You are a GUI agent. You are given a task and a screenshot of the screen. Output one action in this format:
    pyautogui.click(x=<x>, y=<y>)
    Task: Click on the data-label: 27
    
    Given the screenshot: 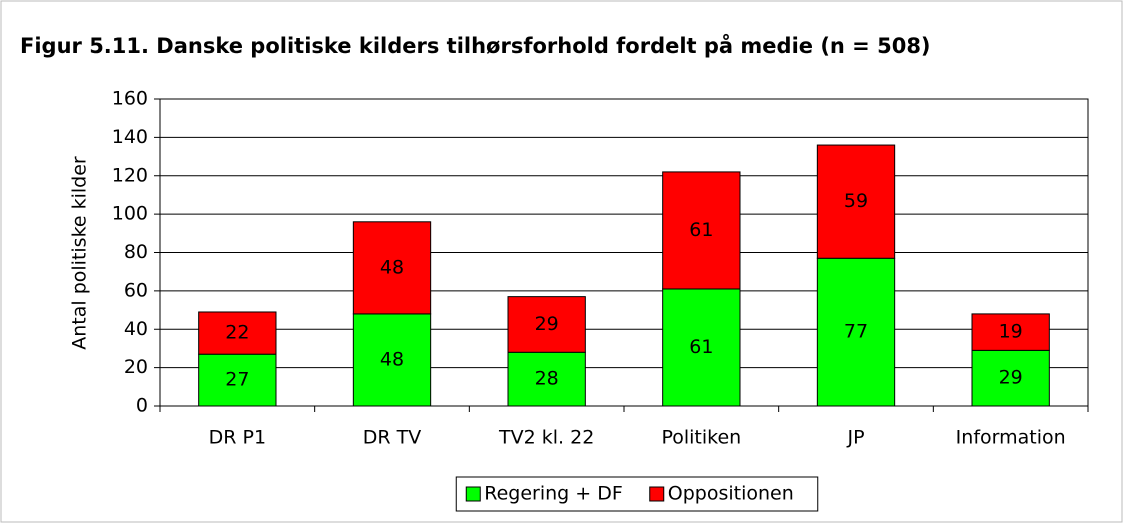 What is the action you would take?
    pyautogui.click(x=237, y=380)
    